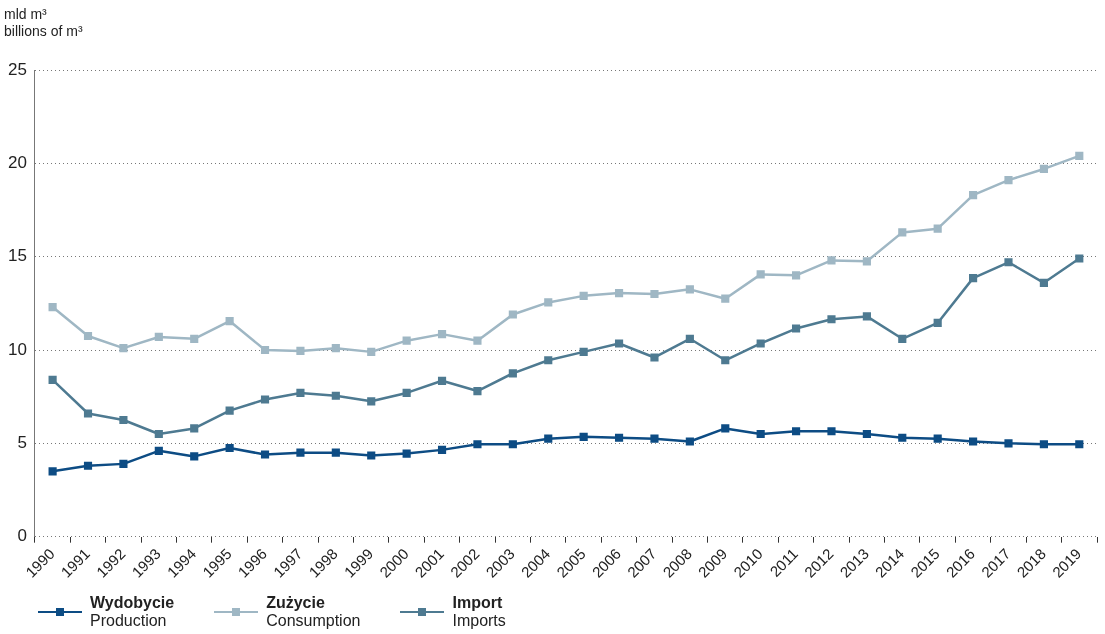  What do you see at coordinates (479, 612) in the screenshot?
I see `legend-label: Import Imports` at bounding box center [479, 612].